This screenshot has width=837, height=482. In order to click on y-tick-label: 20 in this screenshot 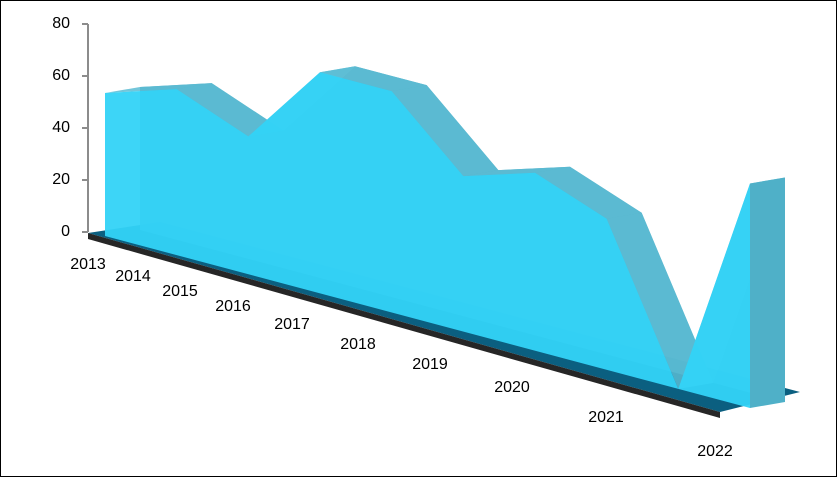, I will do `click(61, 179)`.